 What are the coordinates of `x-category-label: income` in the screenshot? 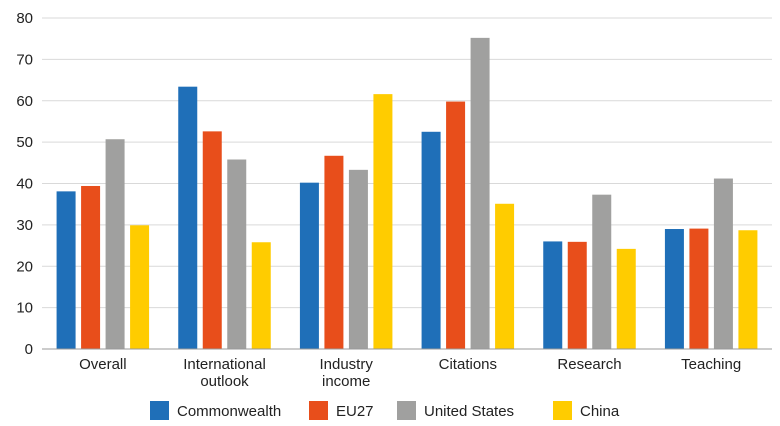 It's located at (346, 381).